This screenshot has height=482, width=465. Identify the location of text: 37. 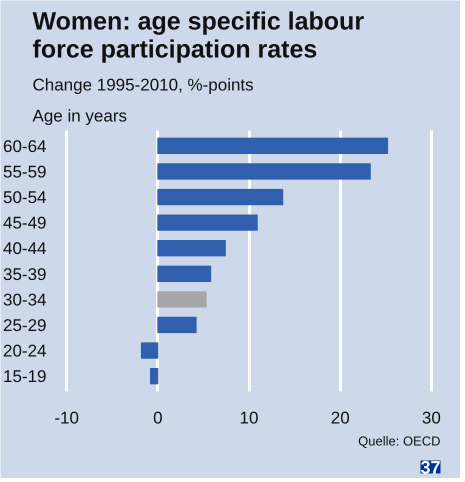
(430, 468).